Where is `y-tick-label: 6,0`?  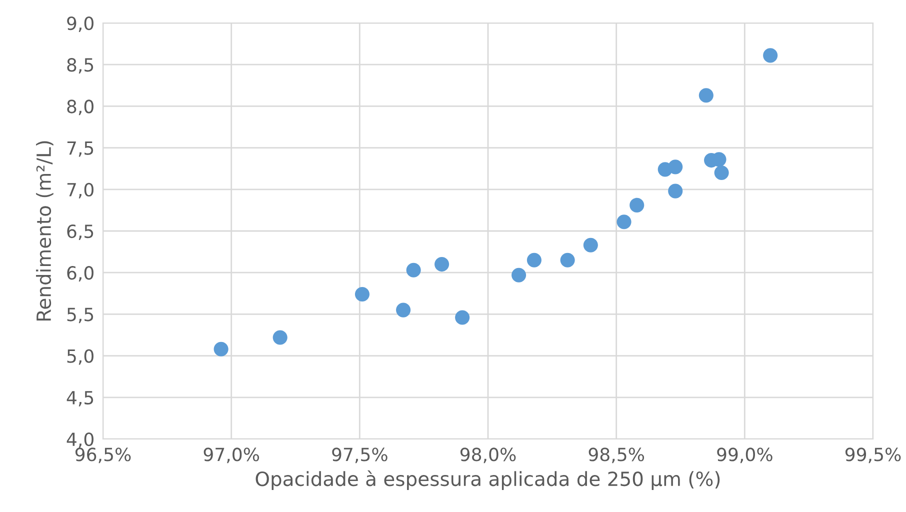 y-tick-label: 6,0 is located at coordinates (80, 274).